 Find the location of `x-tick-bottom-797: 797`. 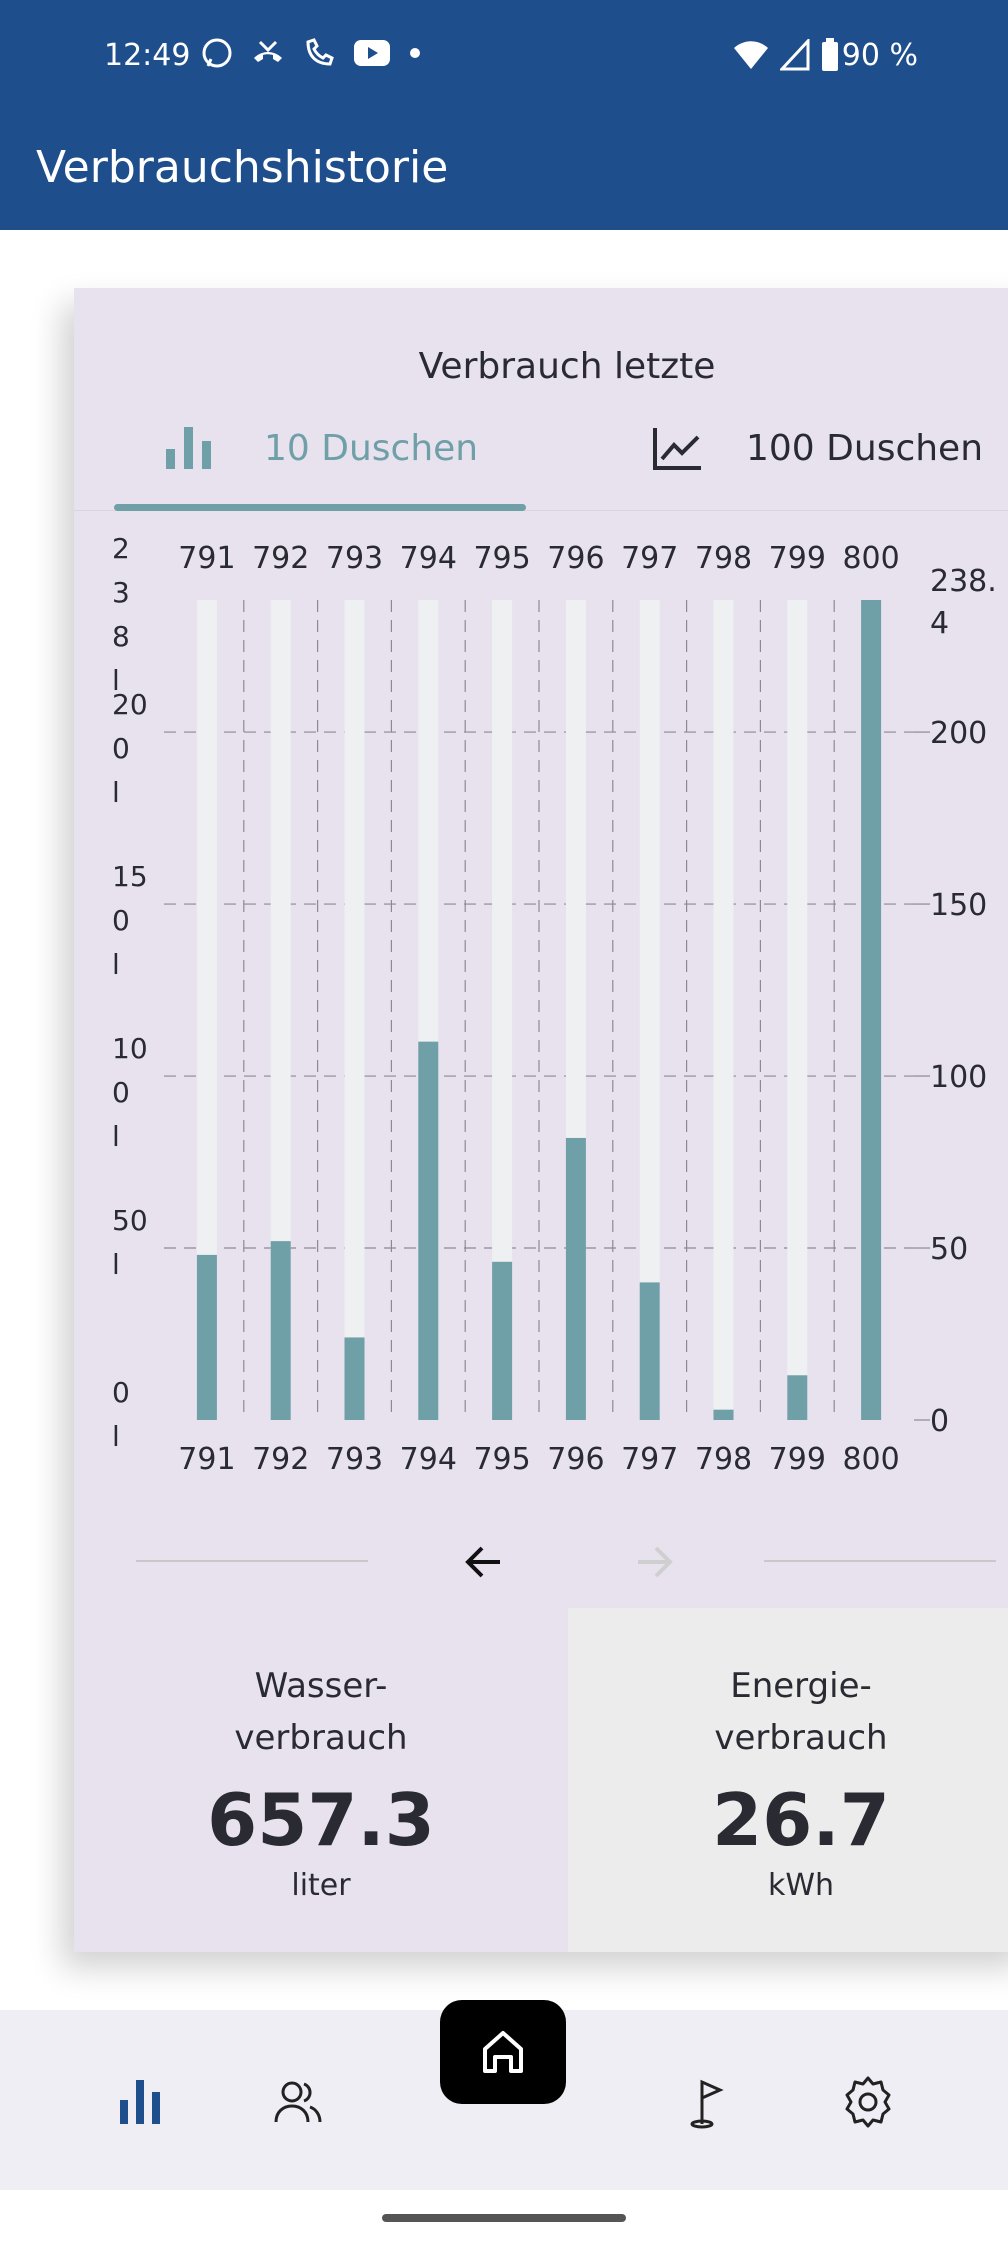

x-tick-bottom-797: 797 is located at coordinates (649, 1459).